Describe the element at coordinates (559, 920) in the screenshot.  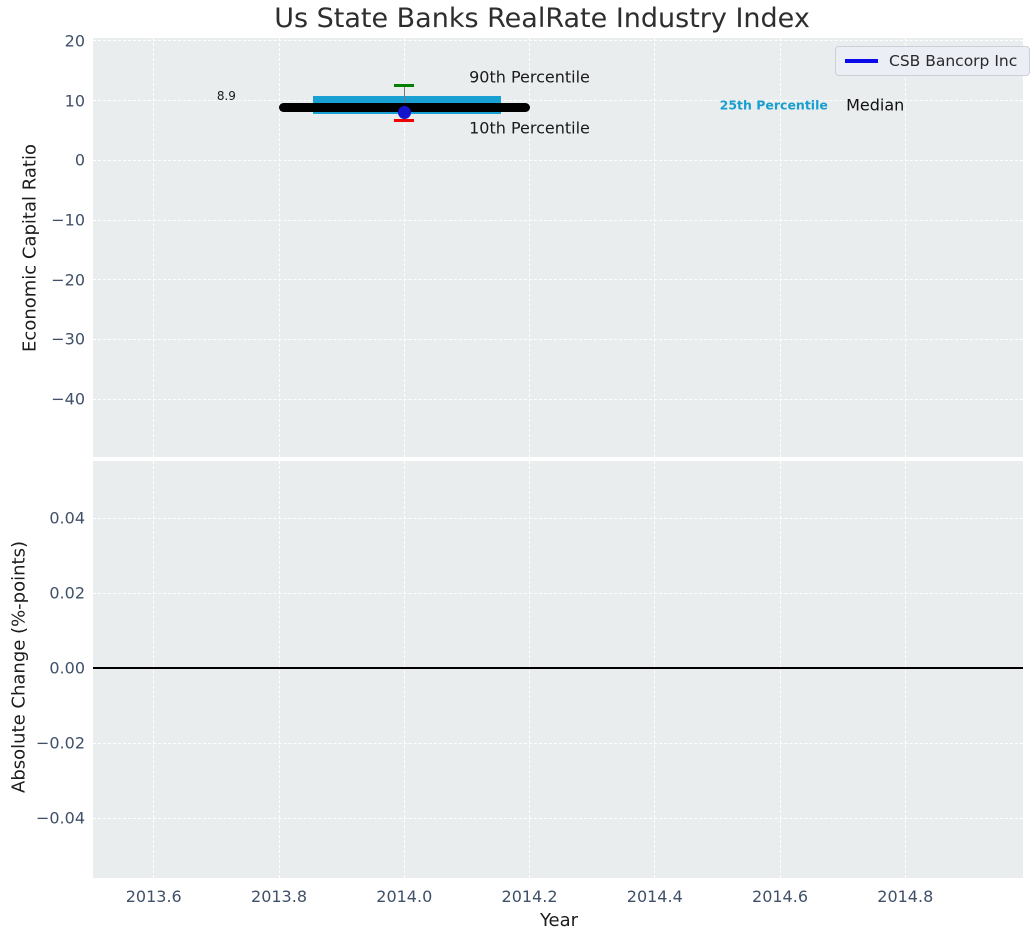
I see `x-axis-label: Year` at that location.